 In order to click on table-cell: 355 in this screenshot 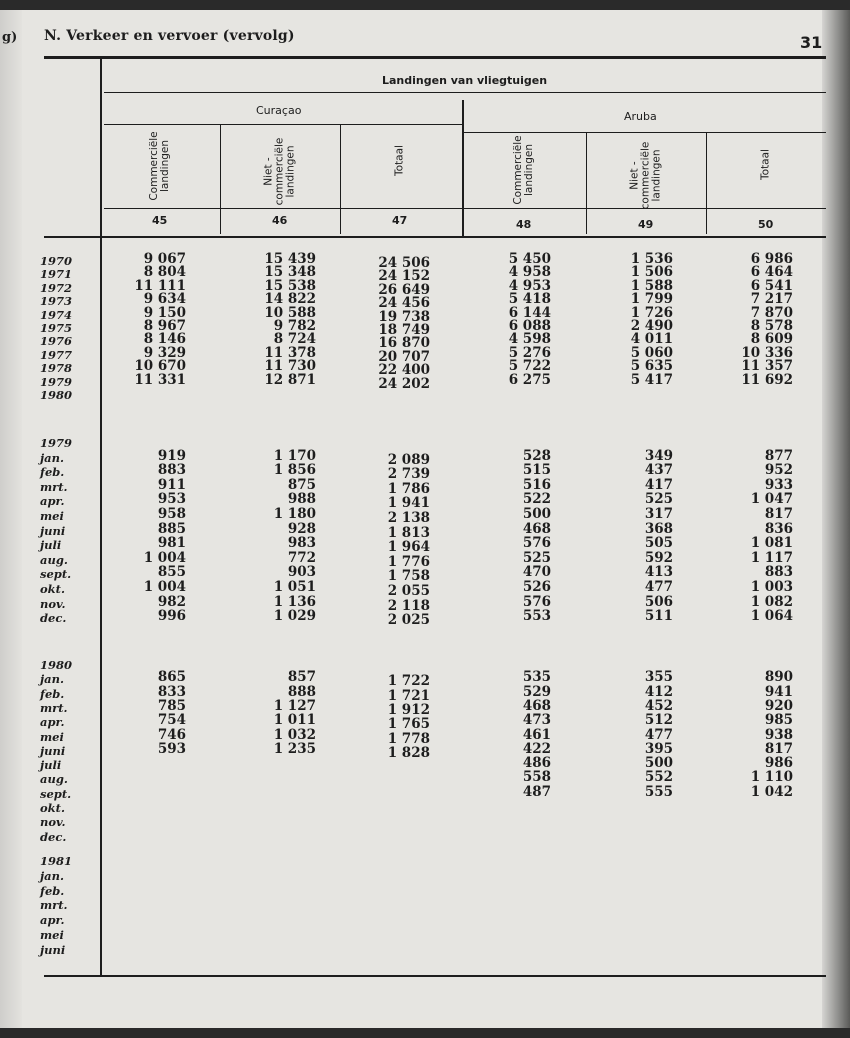, I will do `click(658, 677)`.